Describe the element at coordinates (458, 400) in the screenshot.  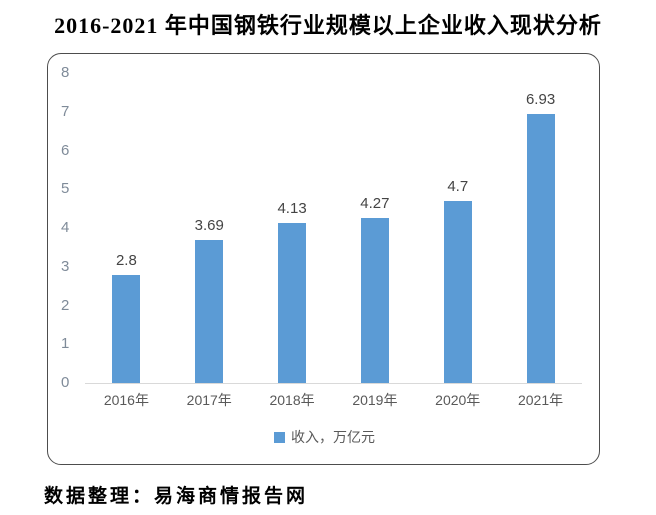
I see `x-axis-tick-label: 2020年` at that location.